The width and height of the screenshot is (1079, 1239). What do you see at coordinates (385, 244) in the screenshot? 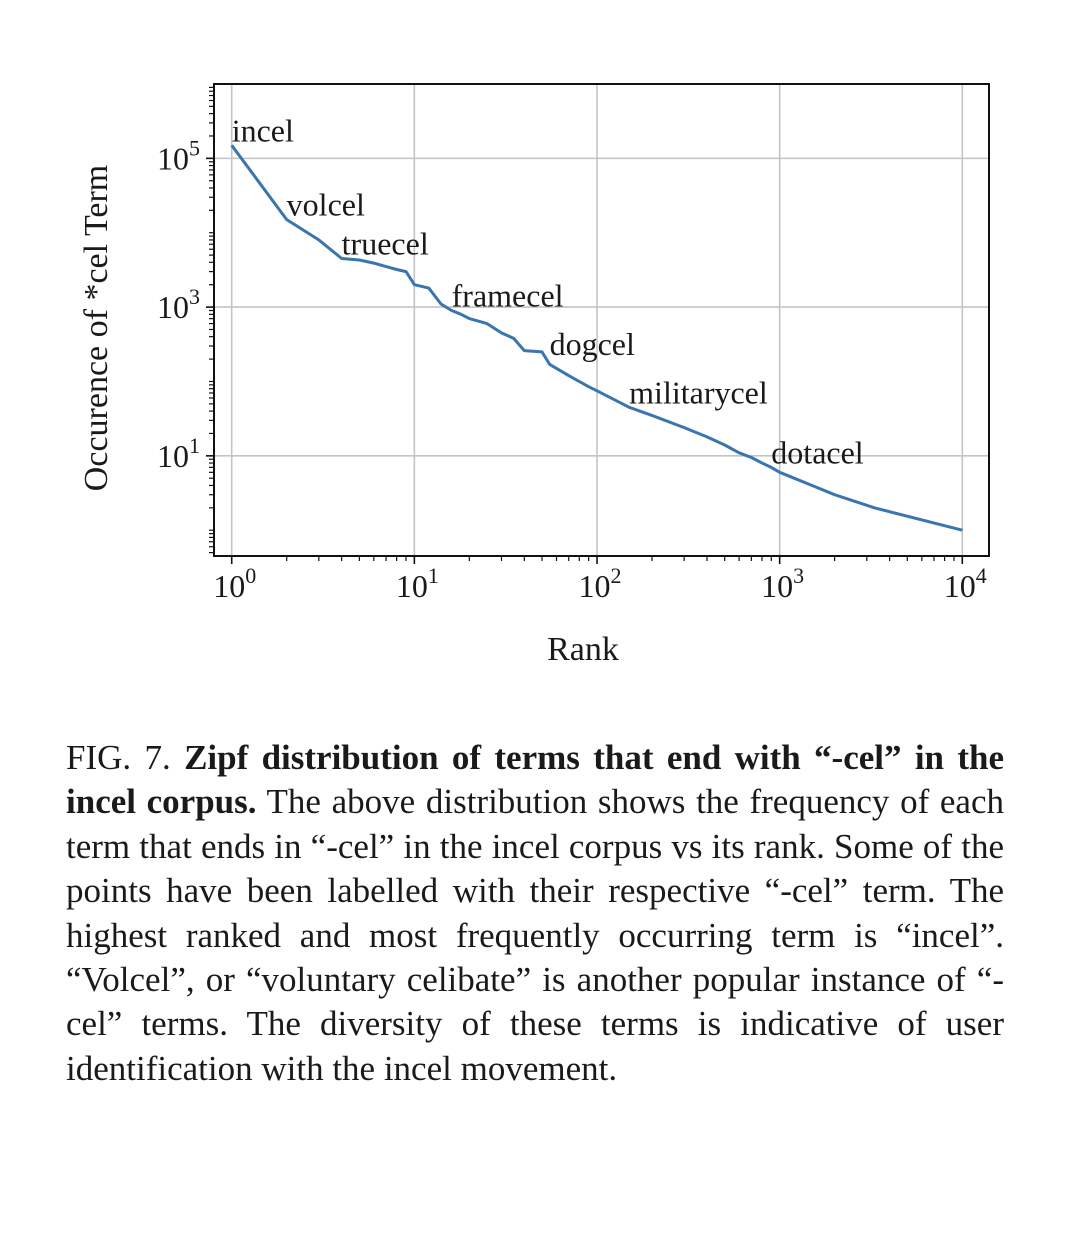
I see `point-label-truecel: truecel` at bounding box center [385, 244].